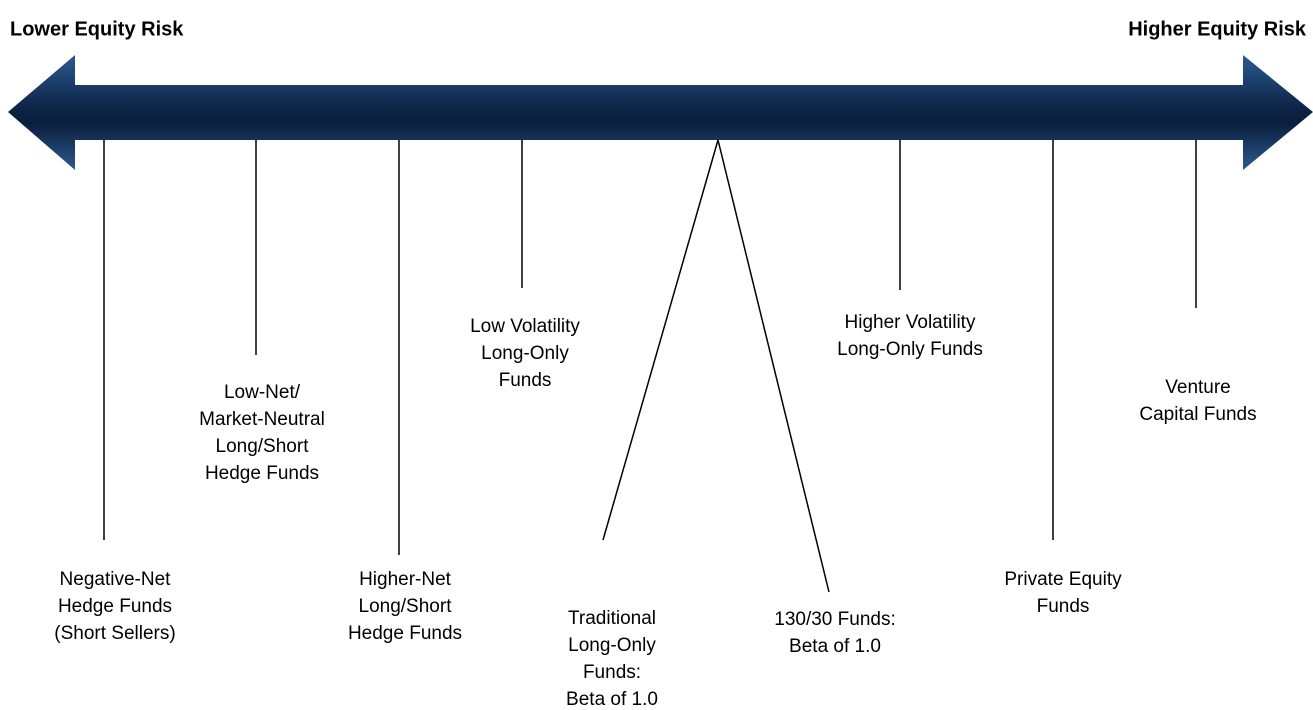 The image size is (1313, 710). I want to click on node-label: Venture, so click(1198, 387).